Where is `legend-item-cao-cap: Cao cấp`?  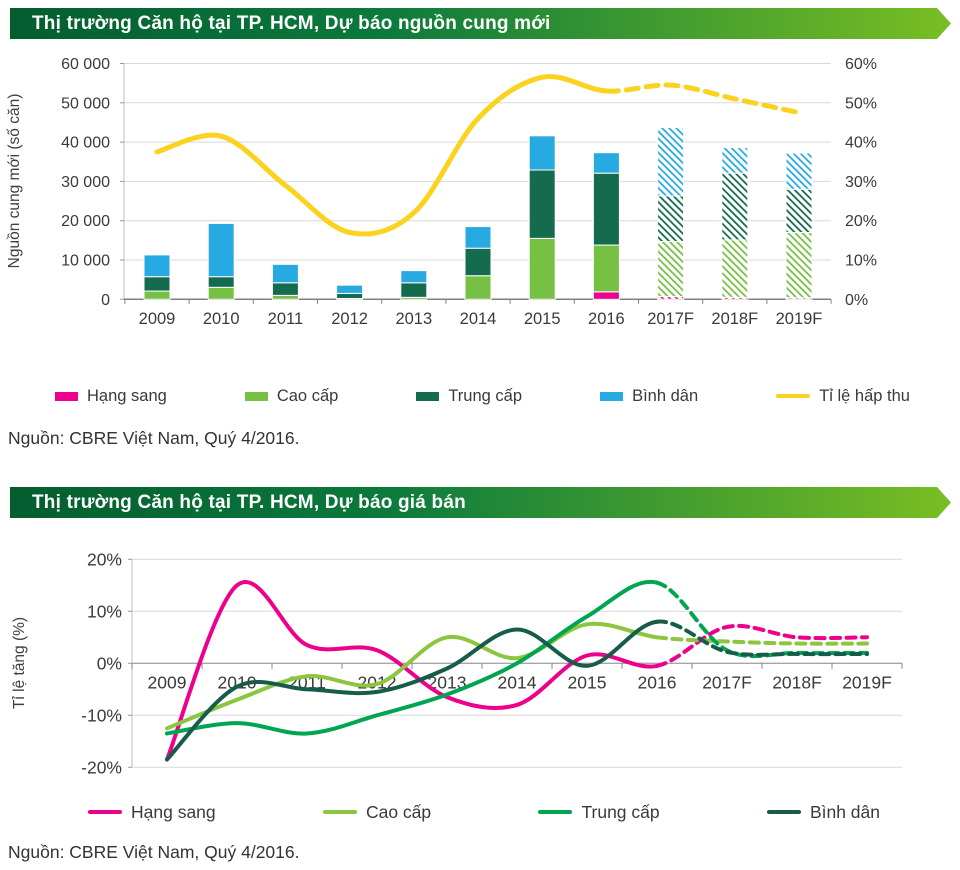
legend-item-cao-cap: Cao cấp is located at coordinates (291, 396).